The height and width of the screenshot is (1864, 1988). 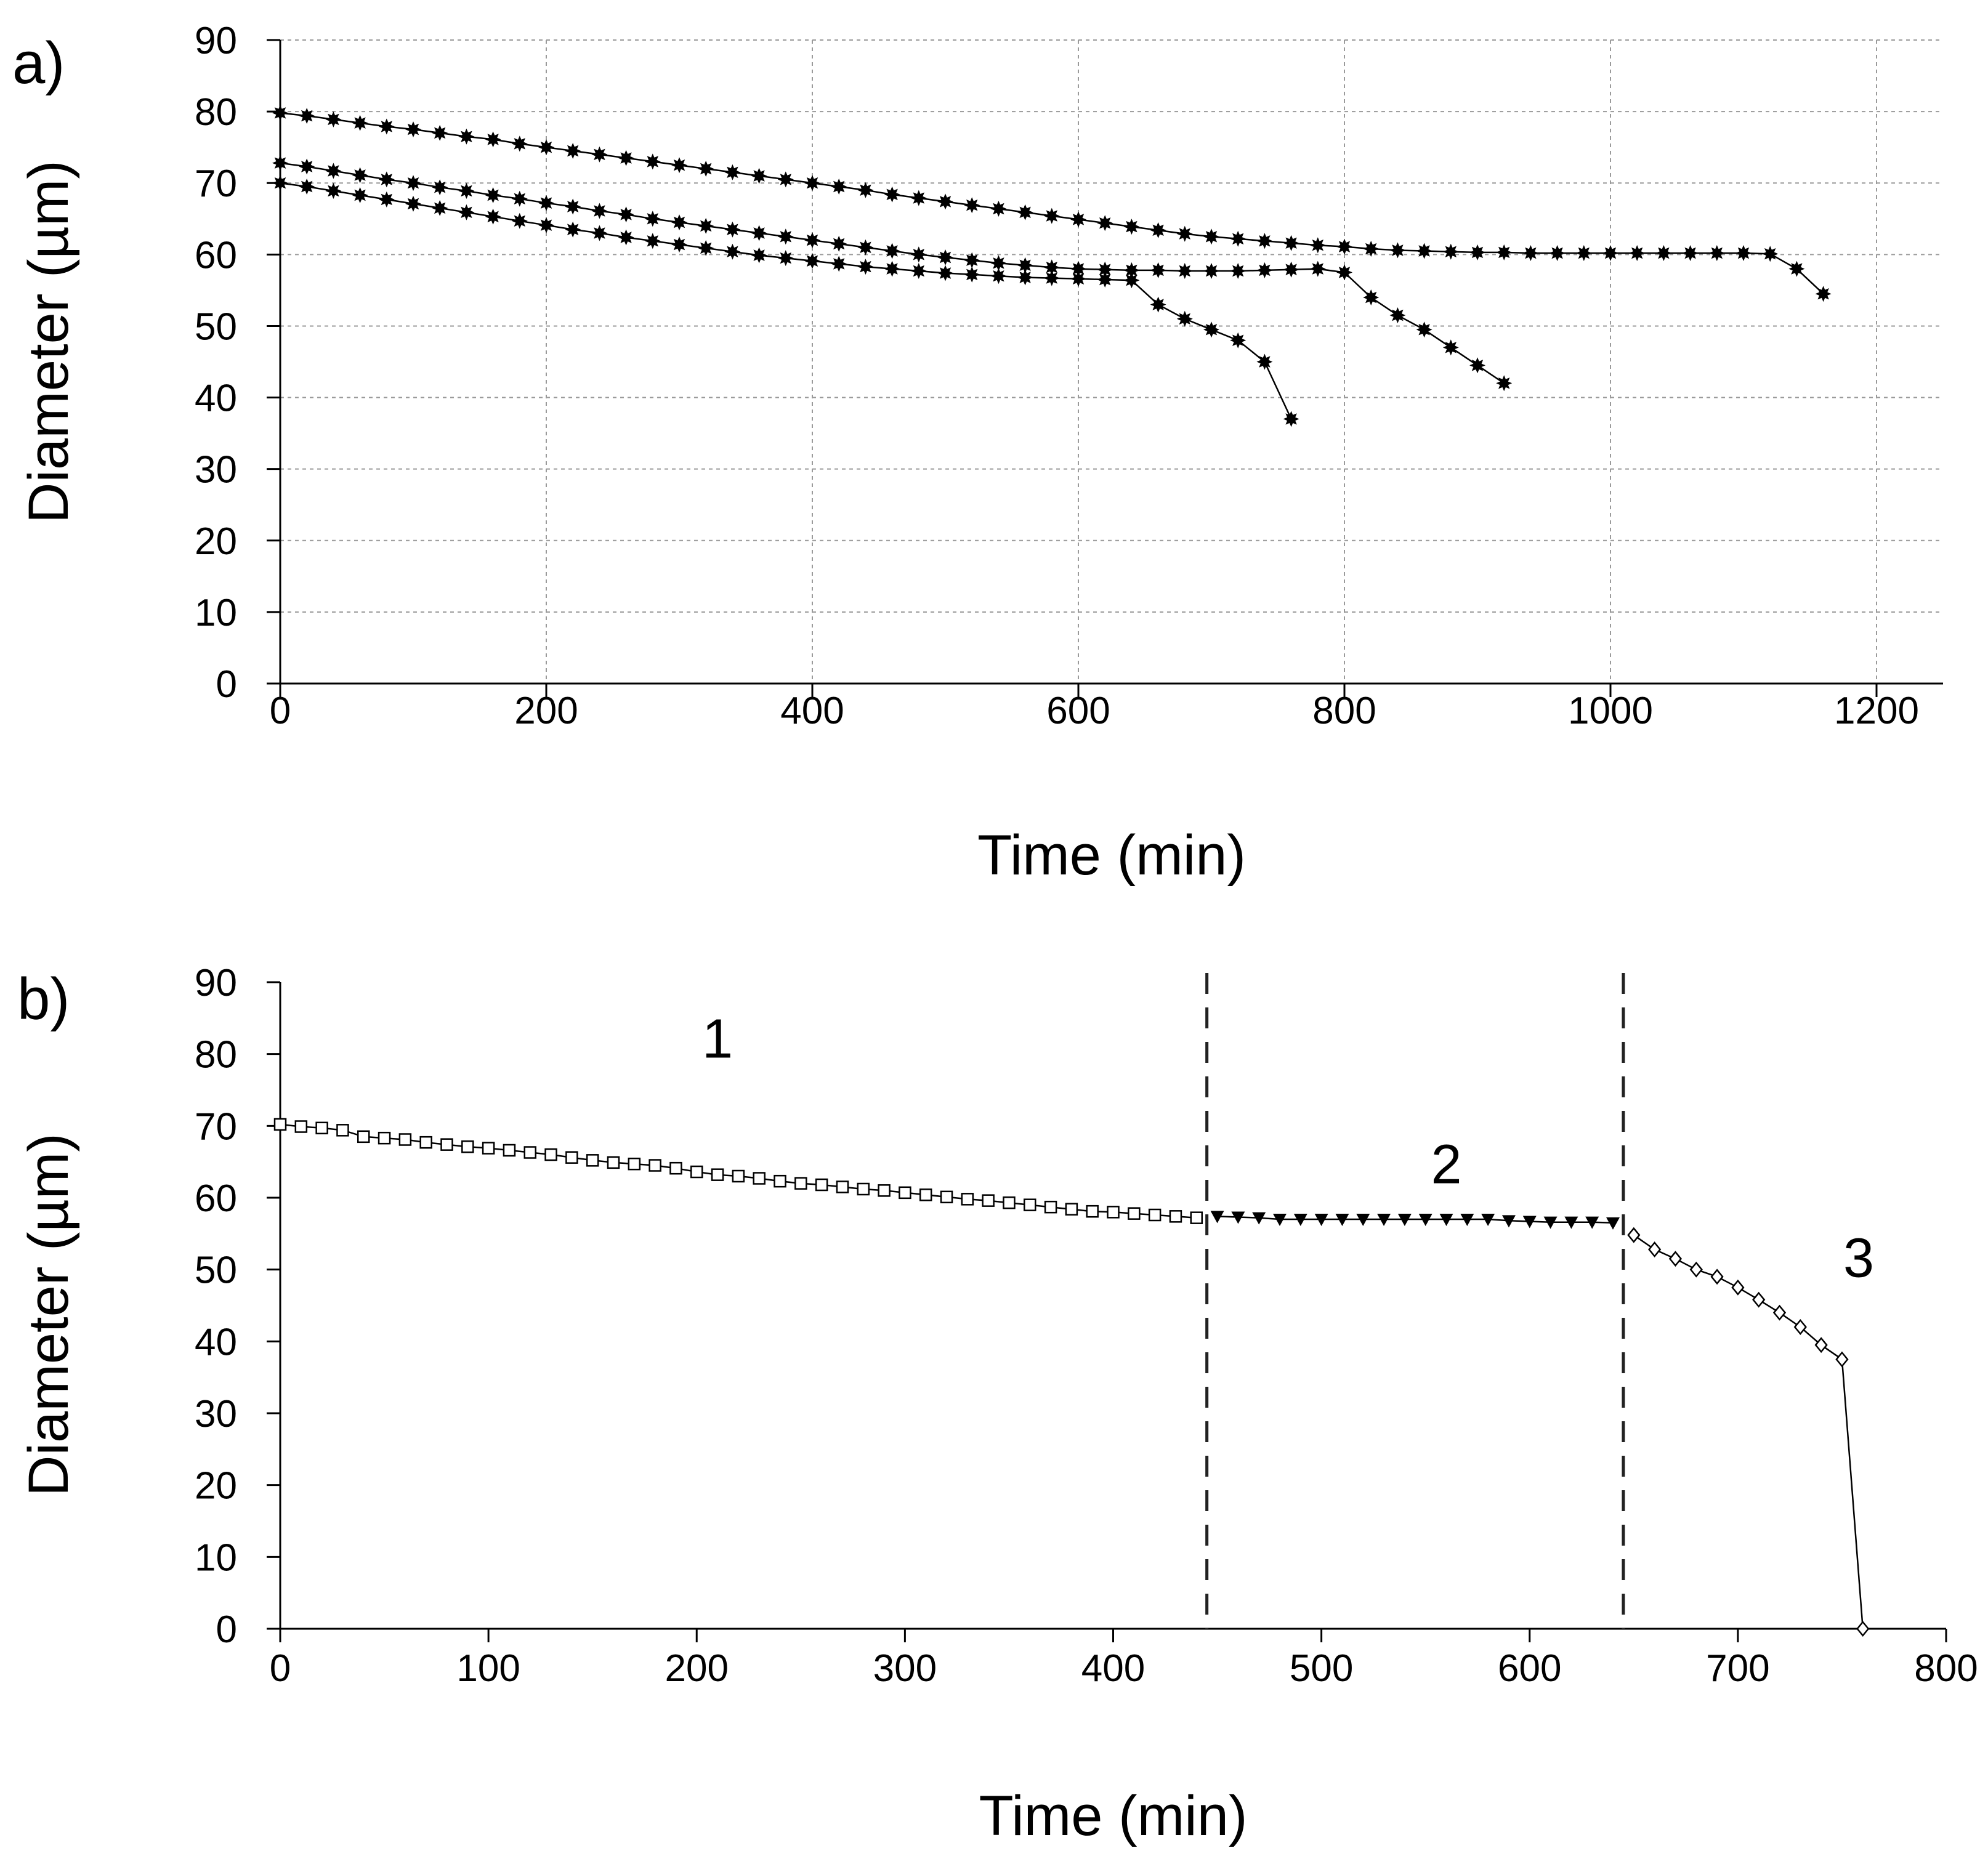 What do you see at coordinates (226, 1629) in the screenshot?
I see `panel-b-y-tick-label: 0` at bounding box center [226, 1629].